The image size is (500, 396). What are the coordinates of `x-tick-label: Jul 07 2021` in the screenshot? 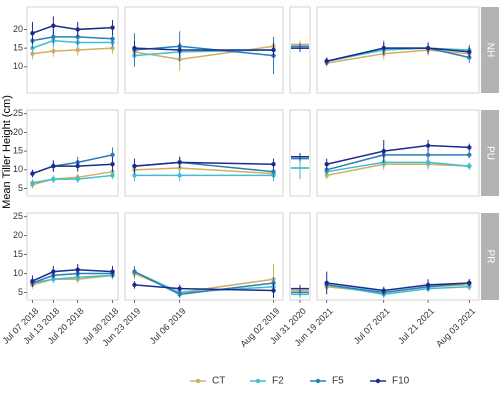 It's located at (372, 326).